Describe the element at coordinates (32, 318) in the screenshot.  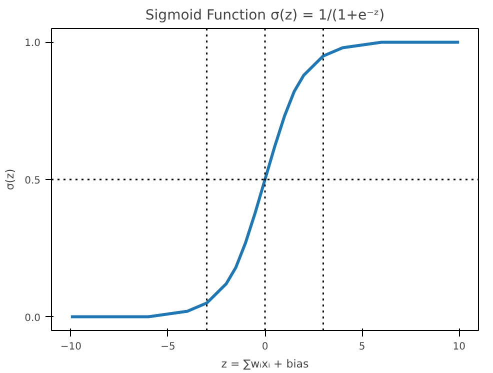
I see `y-tick-label: 0.0` at that location.